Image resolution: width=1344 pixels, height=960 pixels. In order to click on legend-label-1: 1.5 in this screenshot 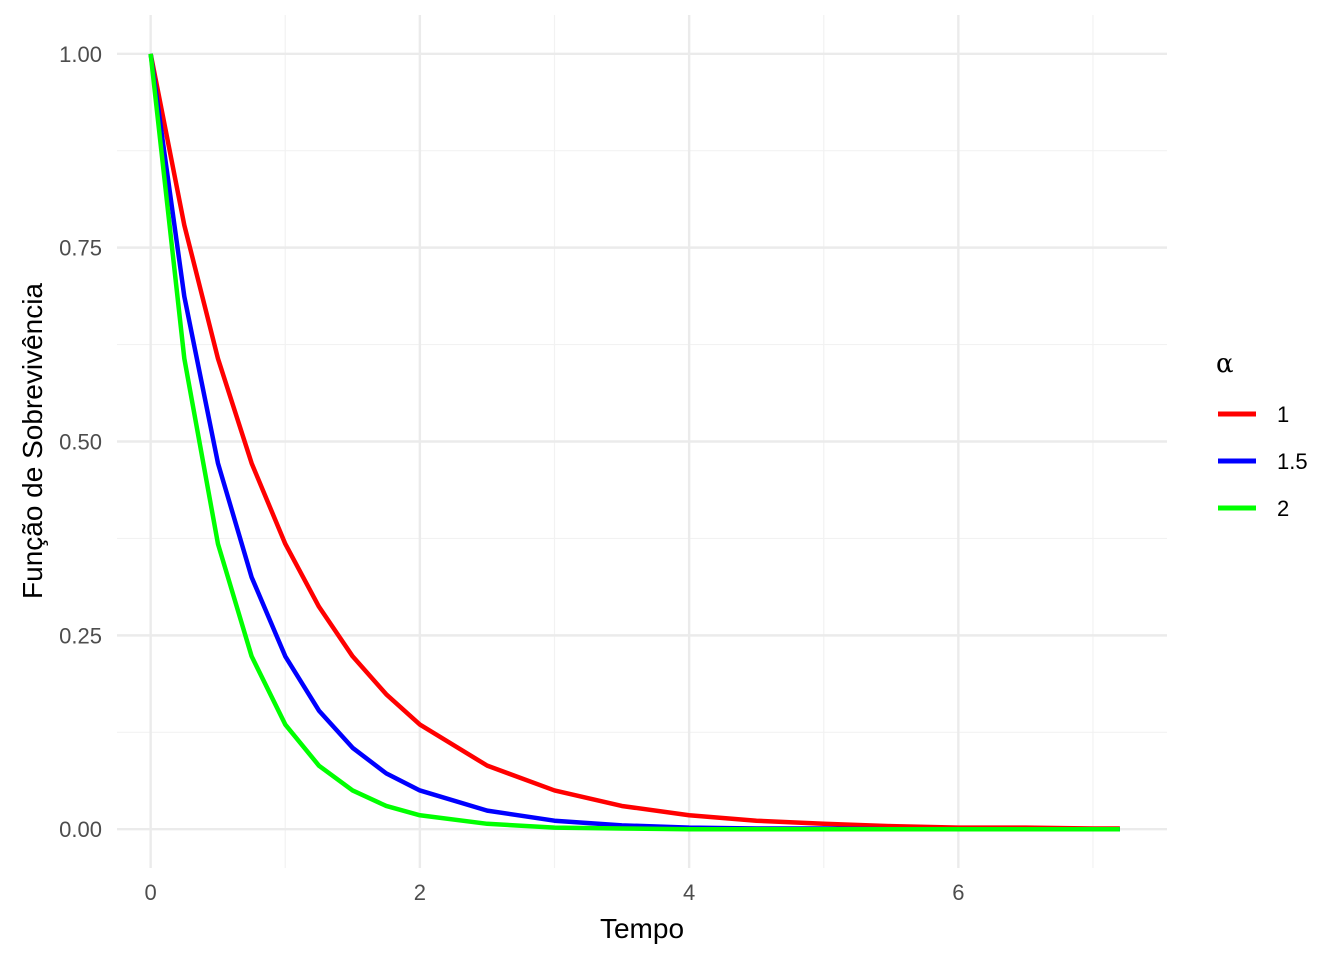, I will do `click(1292, 461)`.